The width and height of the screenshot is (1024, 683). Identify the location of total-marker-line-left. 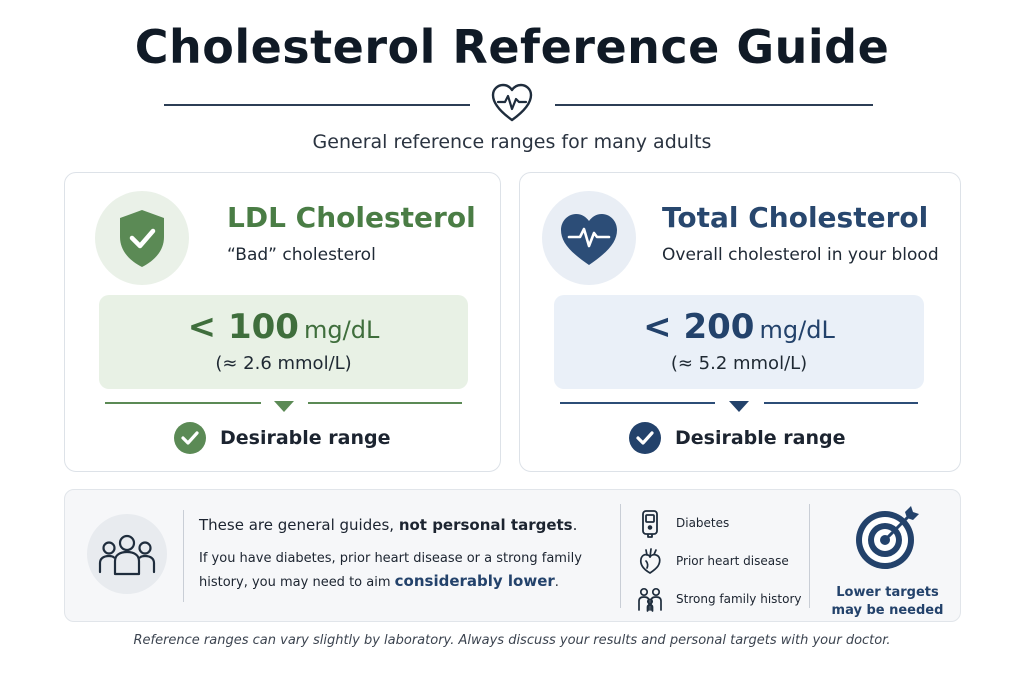
(637, 403).